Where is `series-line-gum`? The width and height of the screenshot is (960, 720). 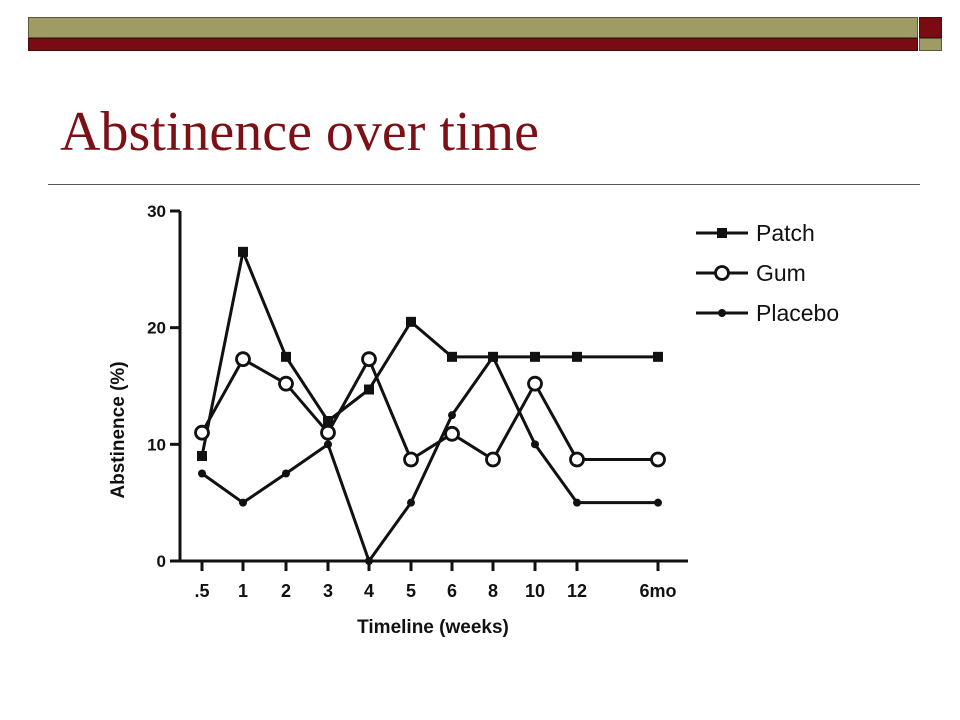 series-line-gum is located at coordinates (429, 409).